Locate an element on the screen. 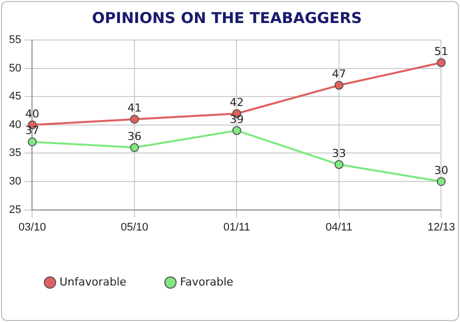  y-tick-label: 45 is located at coordinates (15, 96).